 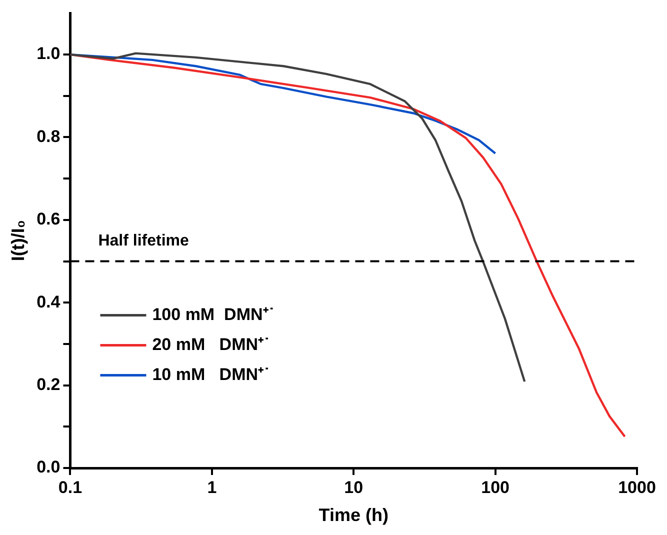 What do you see at coordinates (48, 467) in the screenshot?
I see `y-tick-label: 0.0` at bounding box center [48, 467].